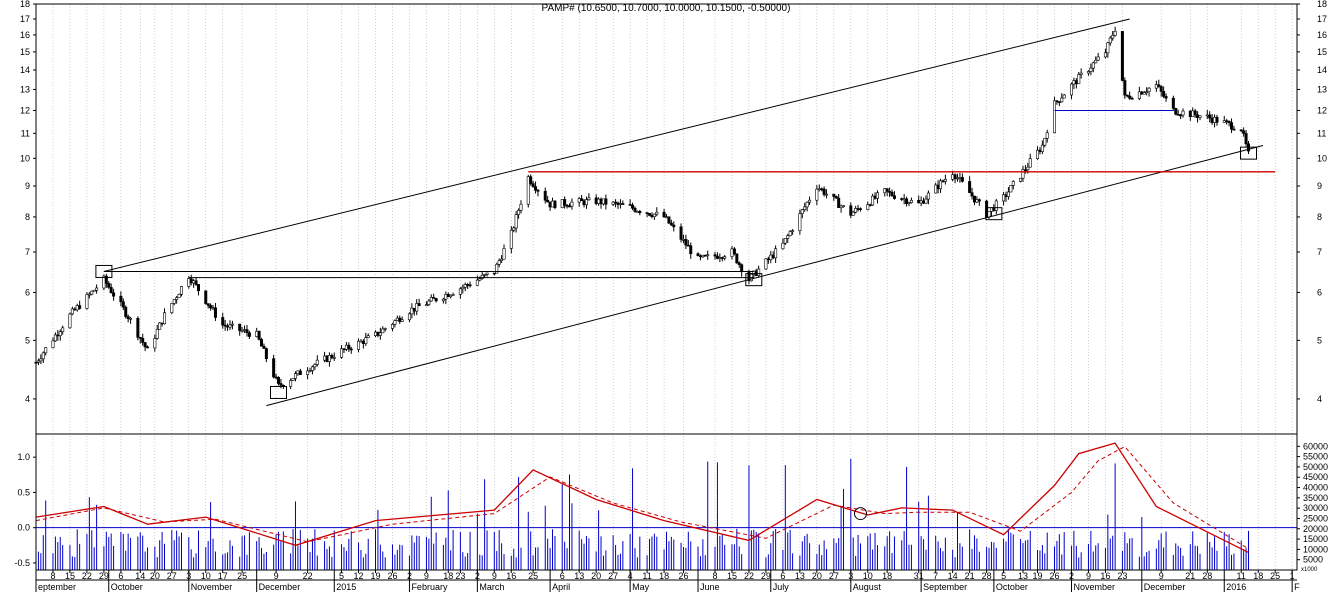 The width and height of the screenshot is (1336, 597). I want to click on x-day-label: 22, so click(749, 576).